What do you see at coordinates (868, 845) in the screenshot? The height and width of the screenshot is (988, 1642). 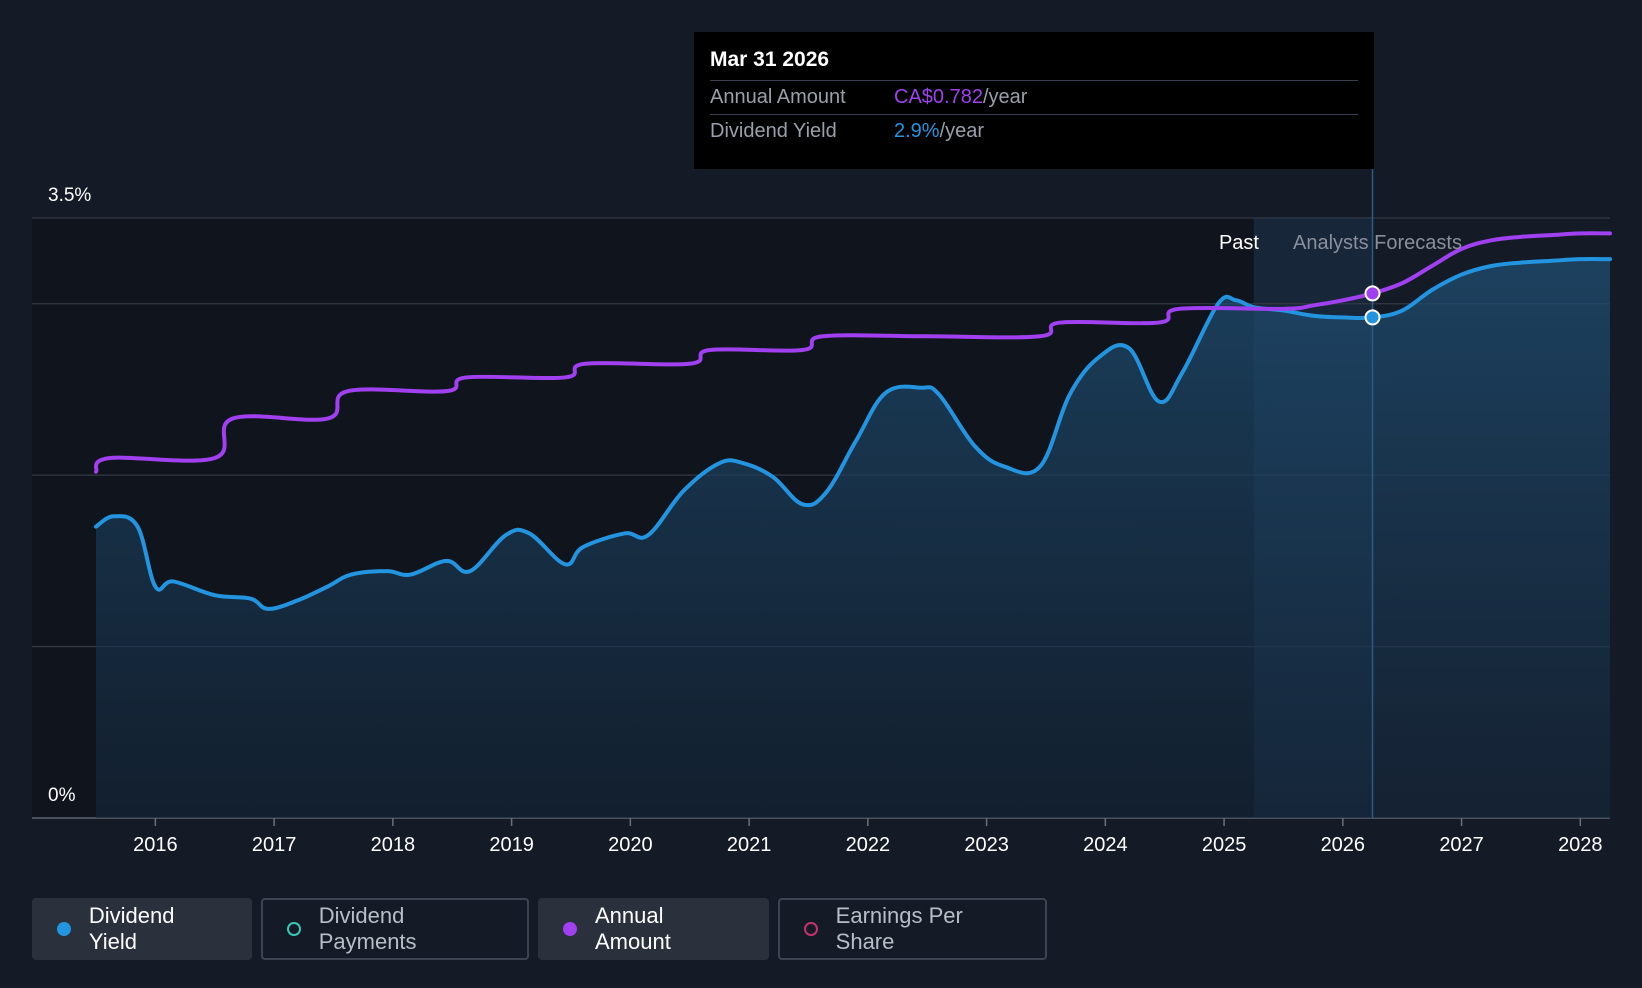 I see `x-tick-label: 2022` at bounding box center [868, 845].